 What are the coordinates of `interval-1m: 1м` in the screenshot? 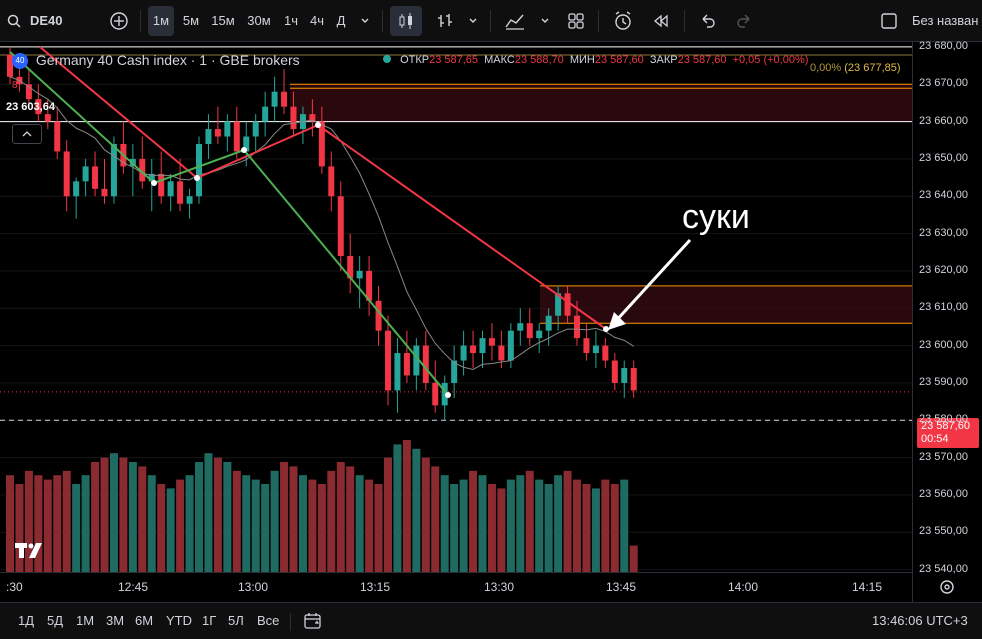 It's located at (161, 21).